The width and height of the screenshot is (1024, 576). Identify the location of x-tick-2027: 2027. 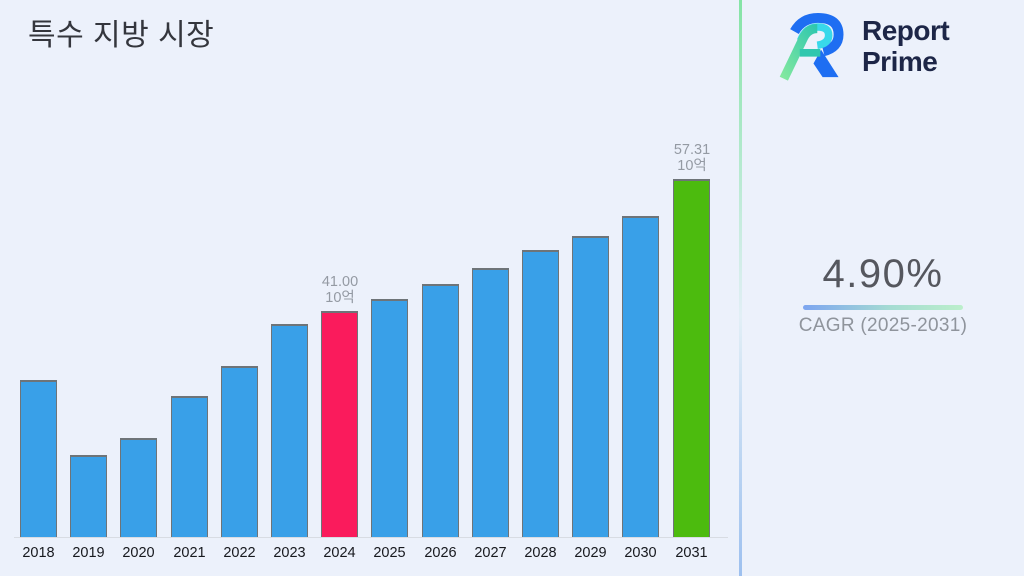
(490, 553).